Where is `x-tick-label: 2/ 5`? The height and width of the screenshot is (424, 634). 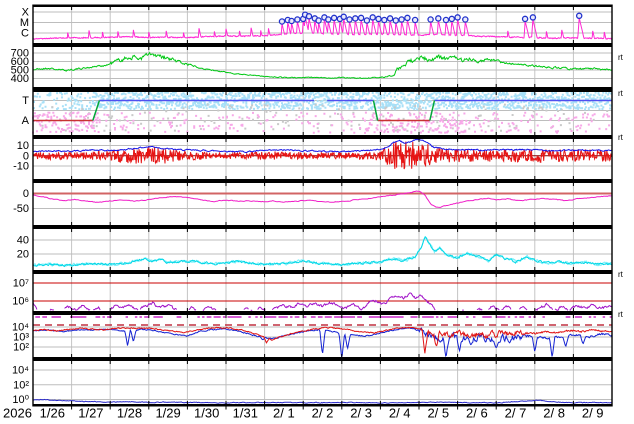
x-tick-label: 2/ 5 is located at coordinates (438, 413).